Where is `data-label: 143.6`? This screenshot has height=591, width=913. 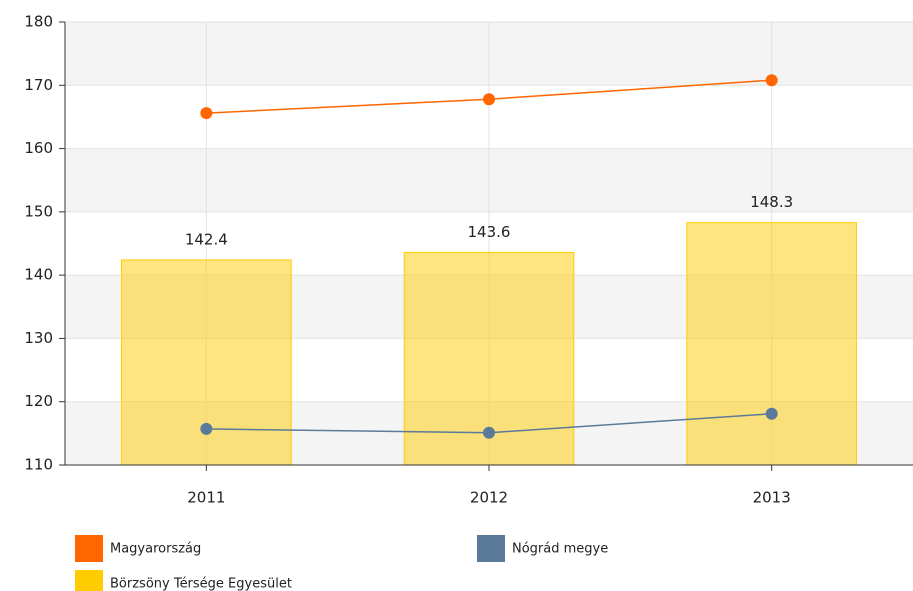
data-label: 143.6 is located at coordinates (489, 232).